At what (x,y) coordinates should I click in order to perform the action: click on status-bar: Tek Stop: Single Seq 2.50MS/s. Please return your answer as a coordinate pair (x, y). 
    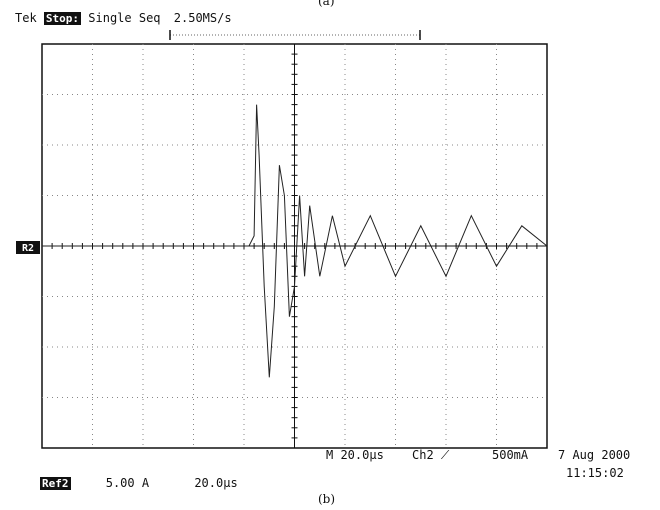
    Looking at the image, I should click on (123, 18).